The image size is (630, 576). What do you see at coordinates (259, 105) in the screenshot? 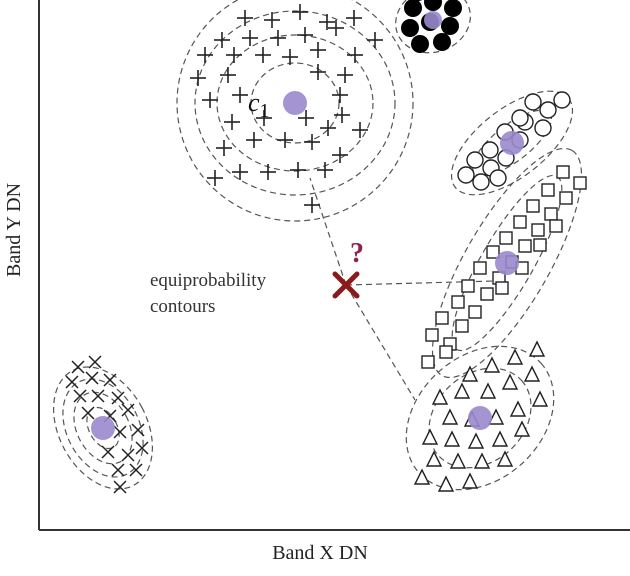
I see `centroid-label-c1: c1` at bounding box center [259, 105].